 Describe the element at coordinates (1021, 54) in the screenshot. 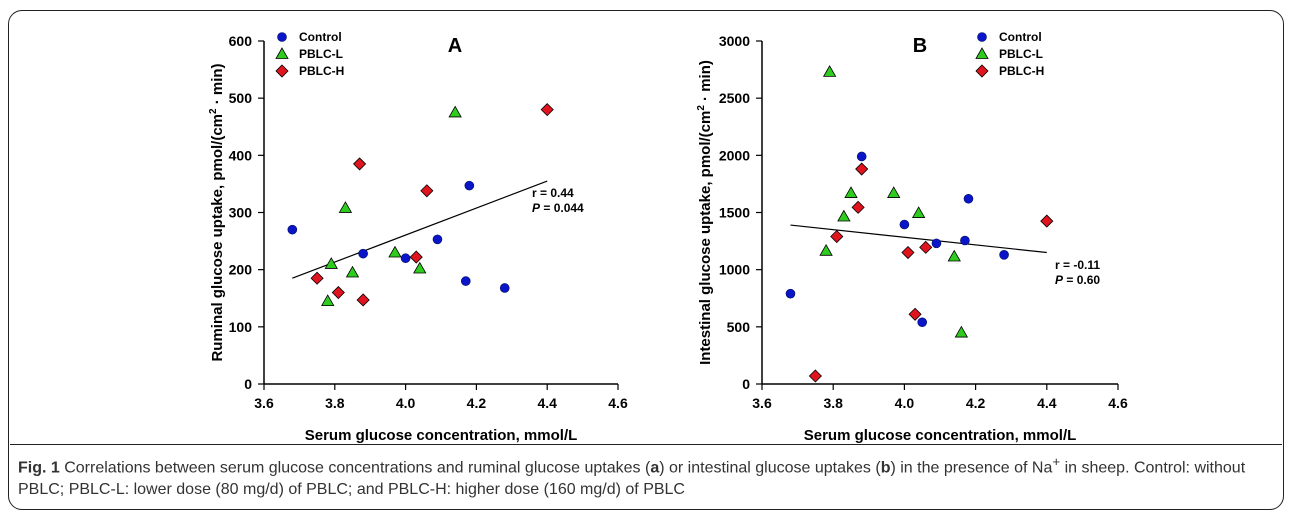

I see `panel-b-legend-label-pblc-l: PBLC-L` at that location.